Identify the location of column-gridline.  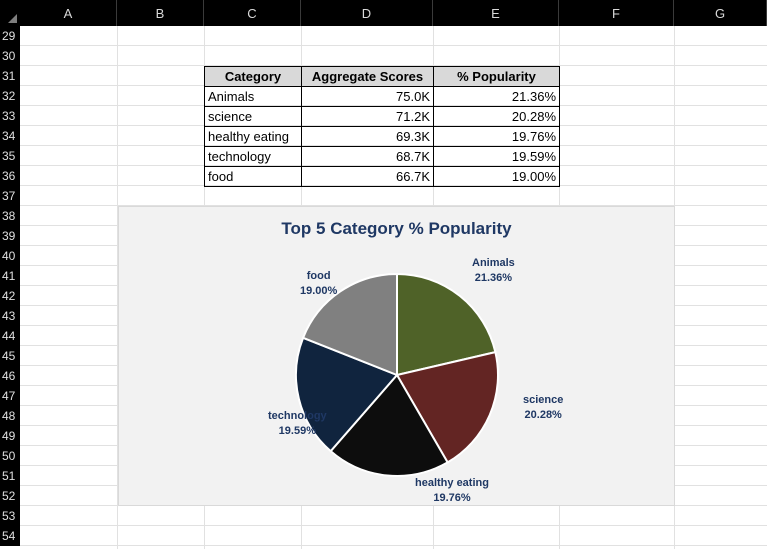
(117, 287).